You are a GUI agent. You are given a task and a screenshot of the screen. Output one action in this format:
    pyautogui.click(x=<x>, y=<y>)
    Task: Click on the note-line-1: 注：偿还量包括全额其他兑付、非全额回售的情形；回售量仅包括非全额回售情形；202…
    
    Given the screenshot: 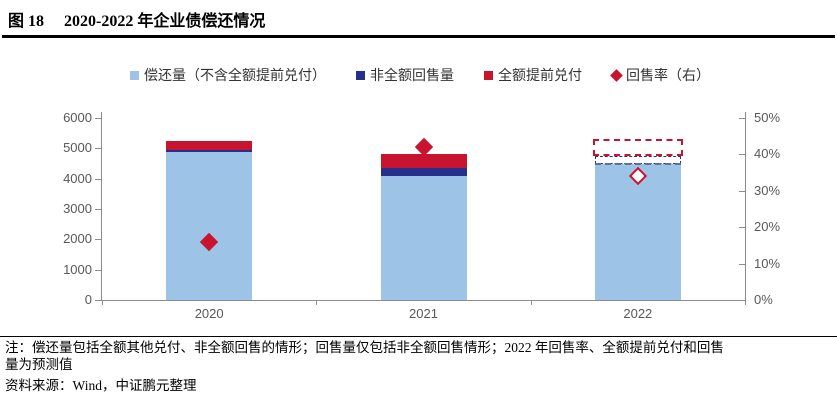 What is the action you would take?
    pyautogui.click(x=364, y=347)
    